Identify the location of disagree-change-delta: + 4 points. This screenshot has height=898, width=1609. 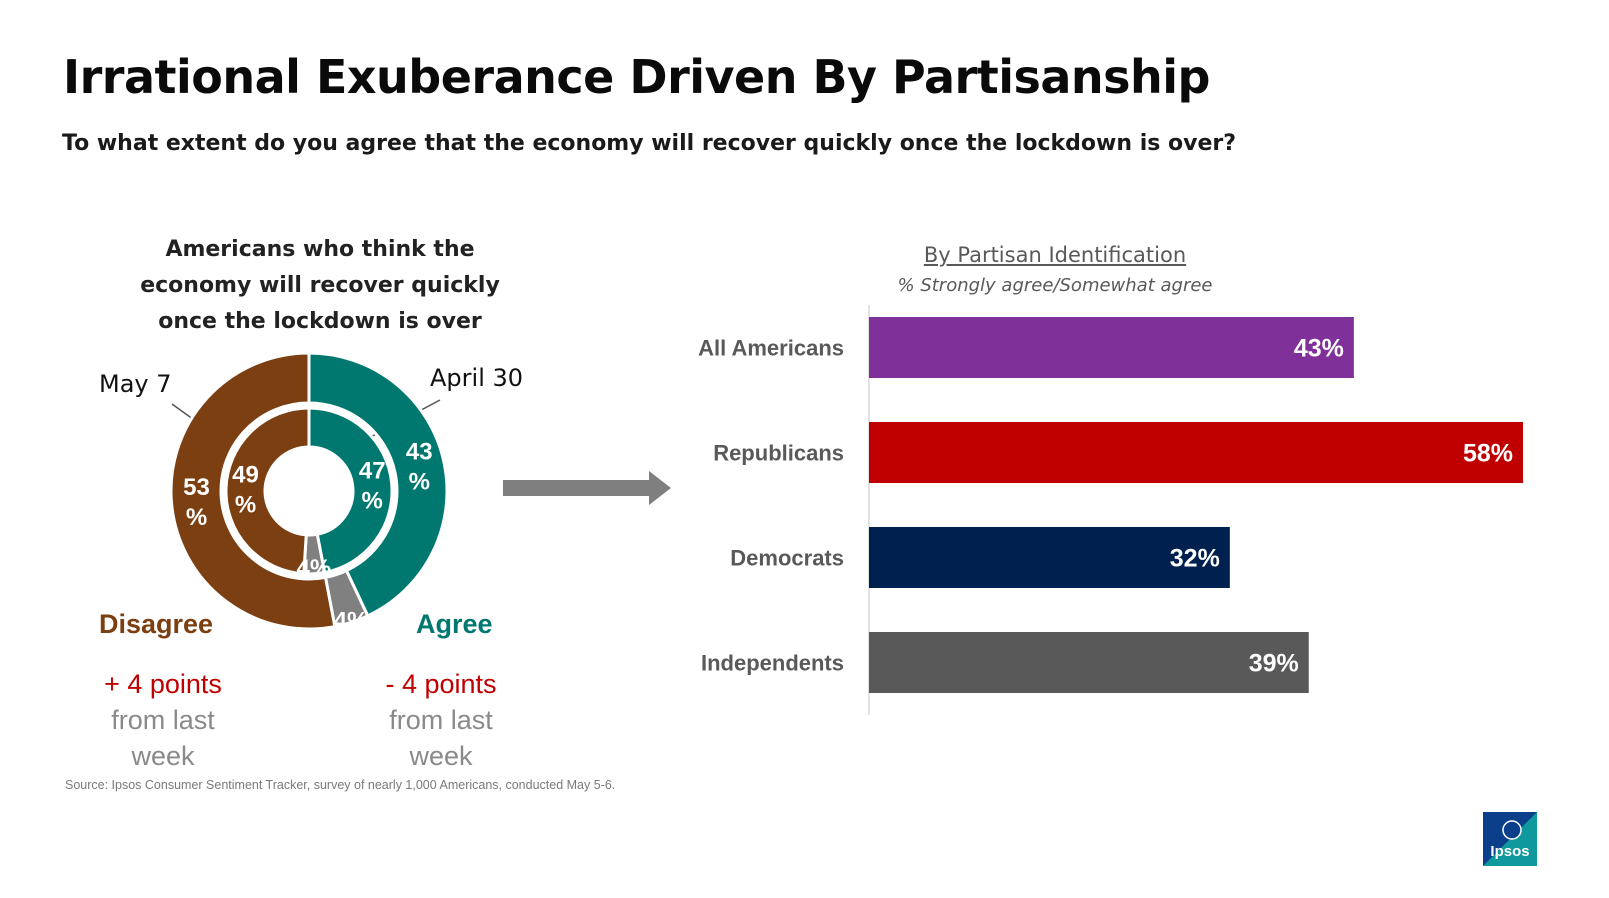
(163, 684).